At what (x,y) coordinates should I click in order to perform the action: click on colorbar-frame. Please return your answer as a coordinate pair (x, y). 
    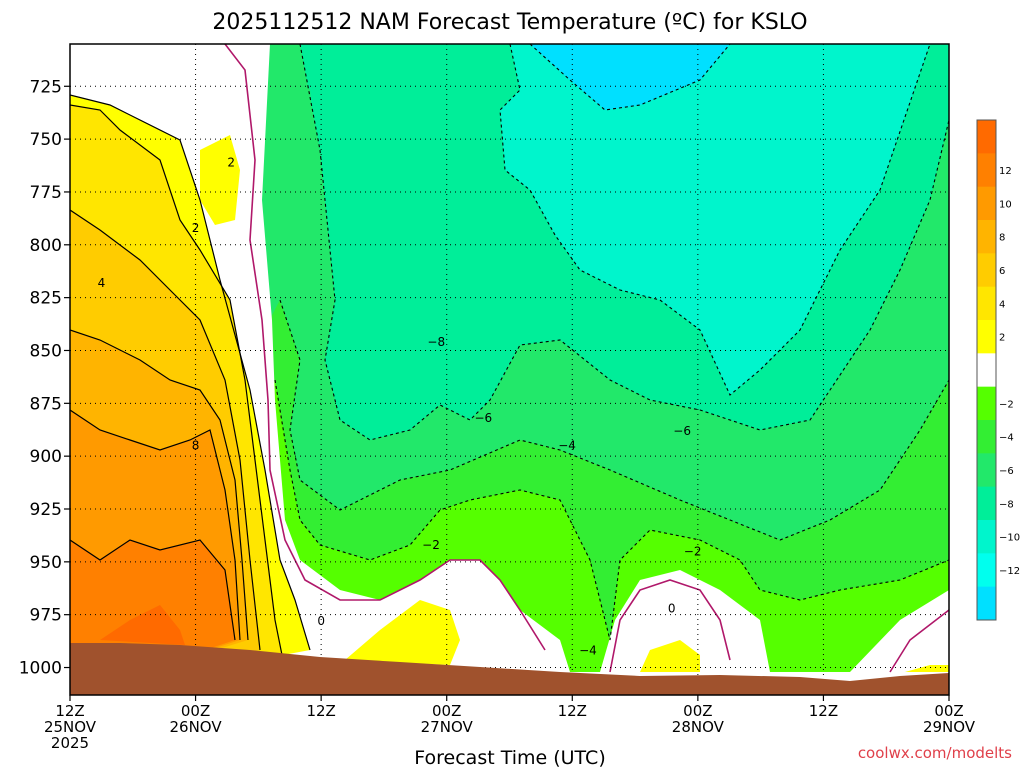
    Looking at the image, I should click on (986, 370).